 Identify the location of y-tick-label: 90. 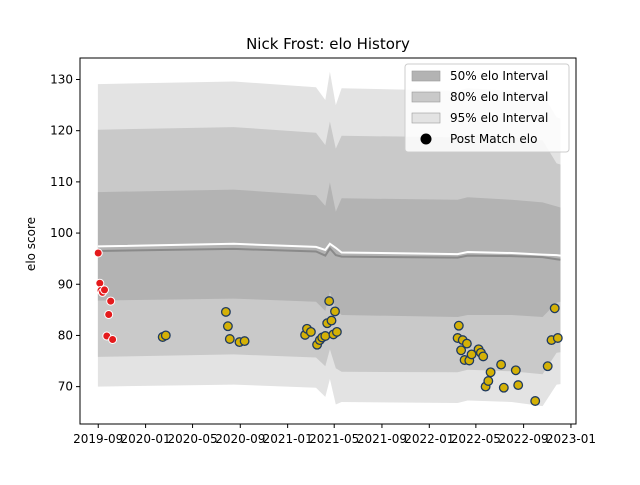
(65, 284).